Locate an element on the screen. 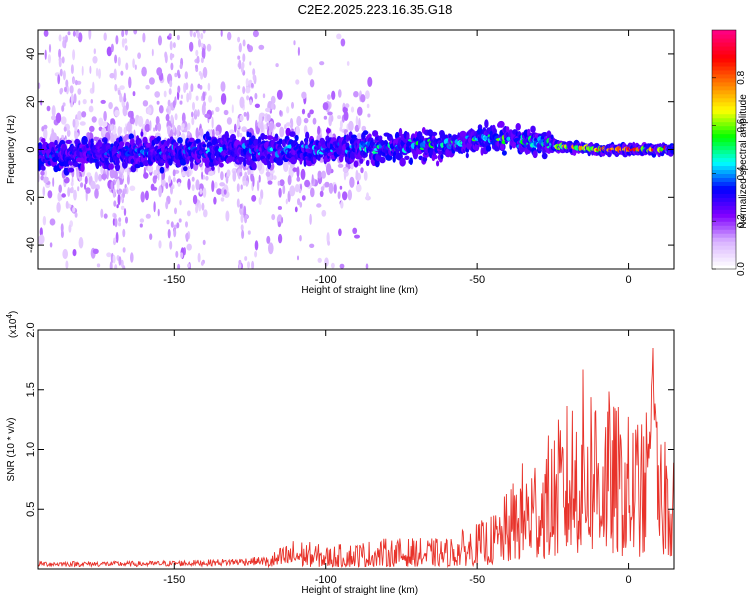 This screenshot has height=600, width=750. top-y-tick-label: 20 is located at coordinates (31, 102).